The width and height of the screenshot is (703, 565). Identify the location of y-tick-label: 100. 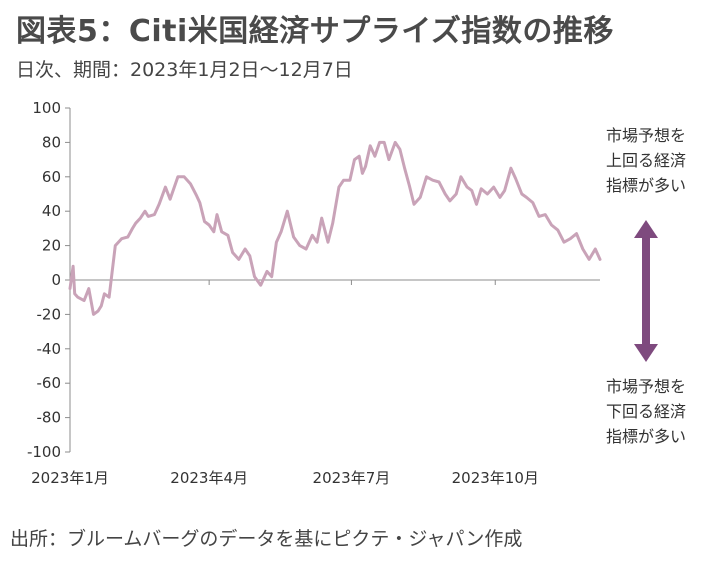
(46, 108).